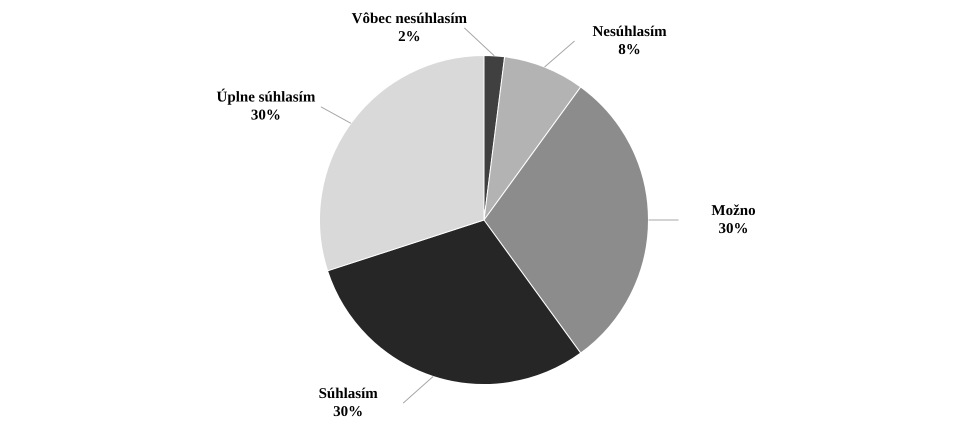  I want to click on slice-label: Nesúhlasím, so click(630, 32).